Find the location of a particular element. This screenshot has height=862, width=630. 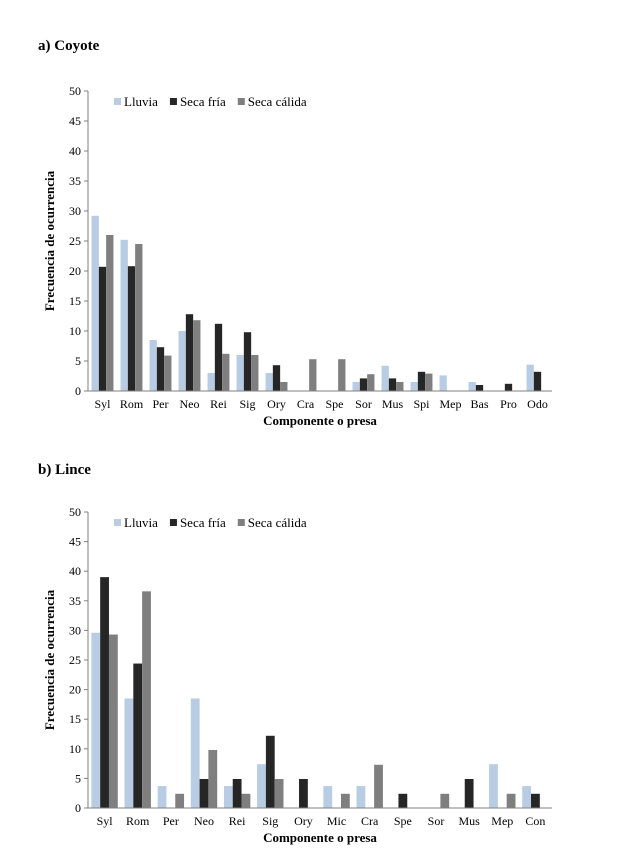

y-tick-label: 0 is located at coordinates (78, 391).